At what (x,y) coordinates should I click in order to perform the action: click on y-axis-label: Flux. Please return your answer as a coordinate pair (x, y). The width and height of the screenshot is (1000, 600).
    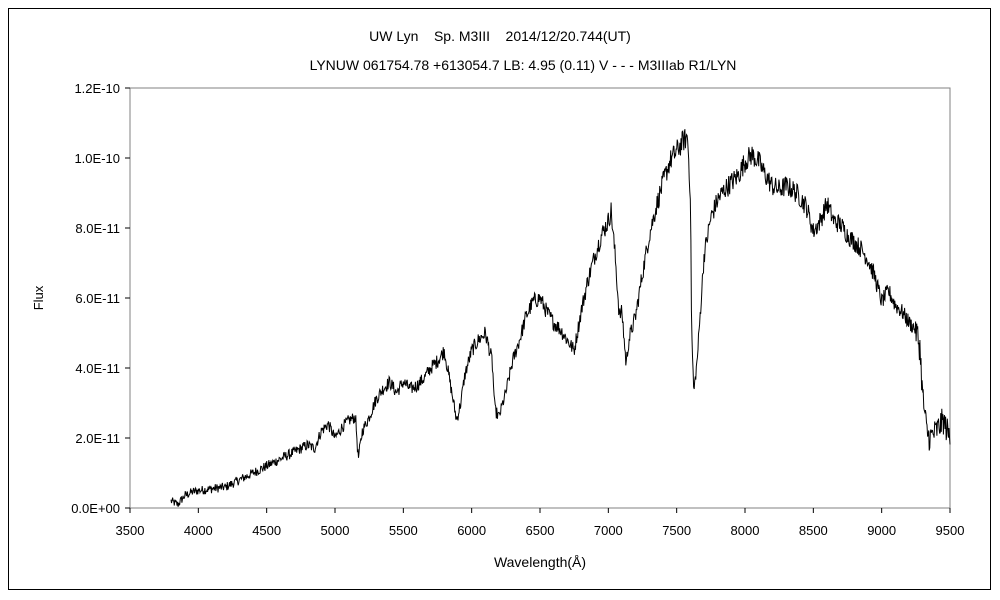
    Looking at the image, I should click on (38, 297).